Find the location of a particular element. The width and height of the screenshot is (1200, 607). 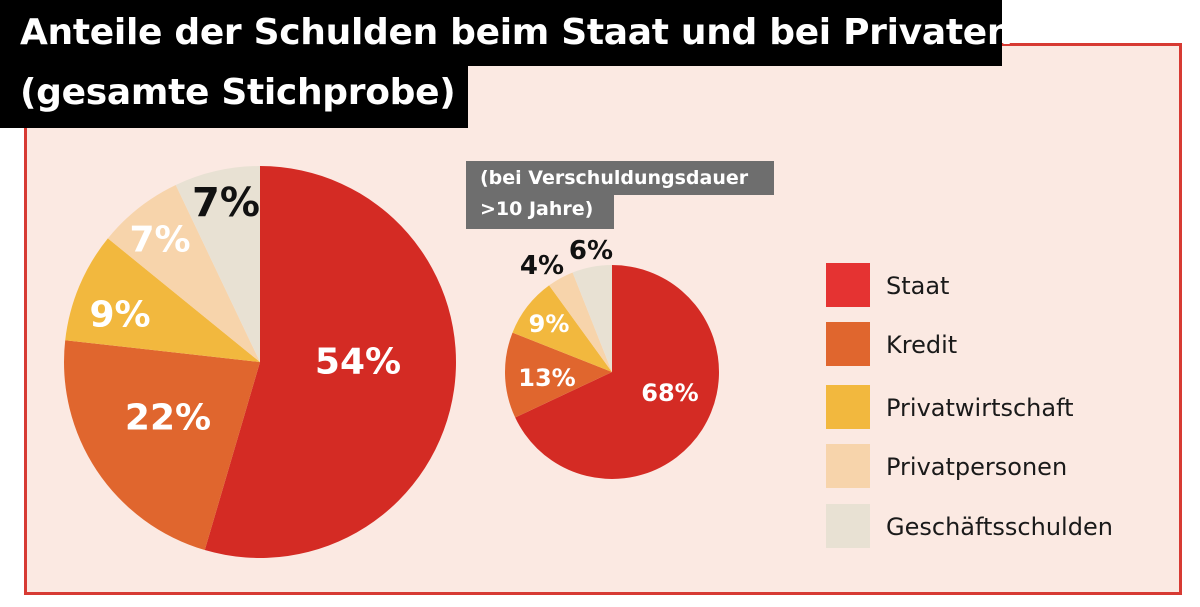

subtitle-background-lower is located at coordinates (540, 210).